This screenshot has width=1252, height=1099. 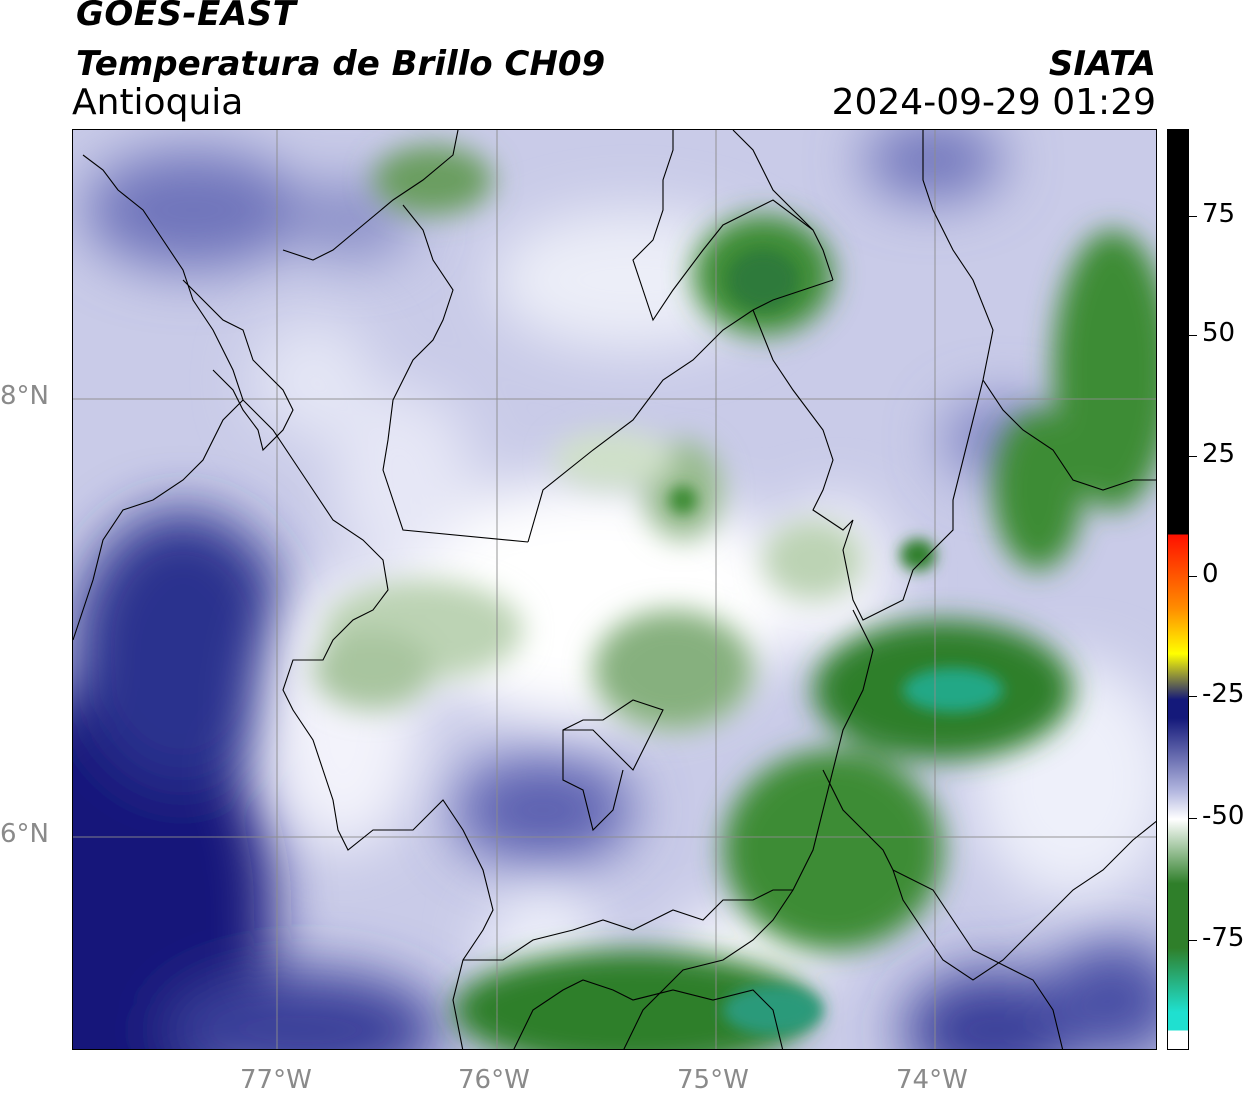 What do you see at coordinates (158, 102) in the screenshot?
I see `region-label: Antioquia` at bounding box center [158, 102].